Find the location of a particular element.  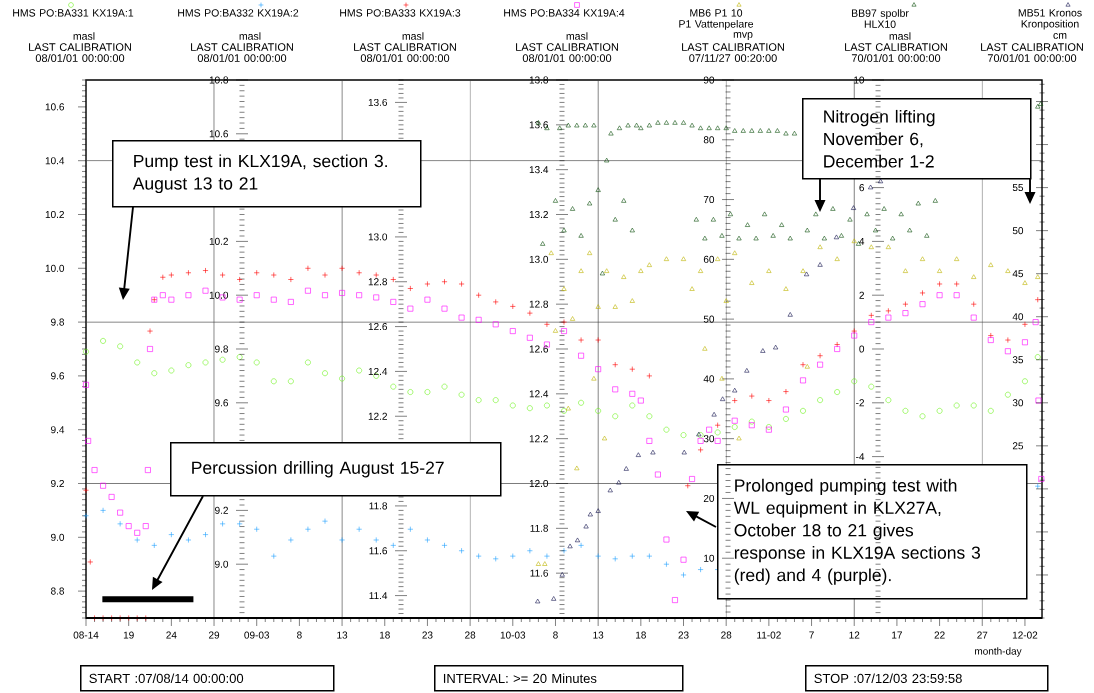

y-tick-label: 40 is located at coordinates (1018, 317).